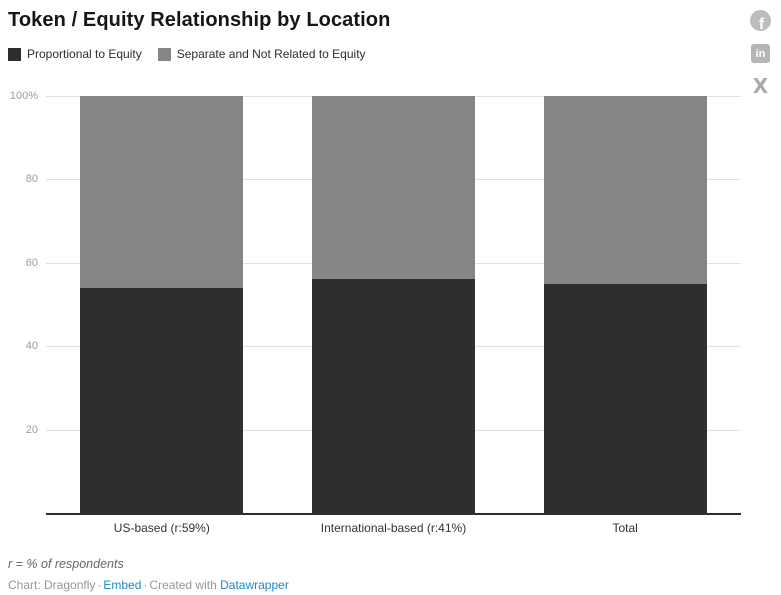 Image resolution: width=781 pixels, height=595 pixels. Describe the element at coordinates (52, 585) in the screenshot. I see `credit-prefix: Chart: Dragonfly` at that location.